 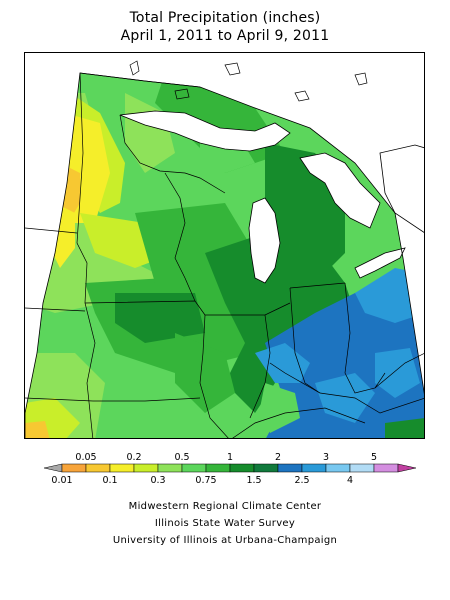 What do you see at coordinates (278, 457) in the screenshot?
I see `legend-top-label: 2` at bounding box center [278, 457].